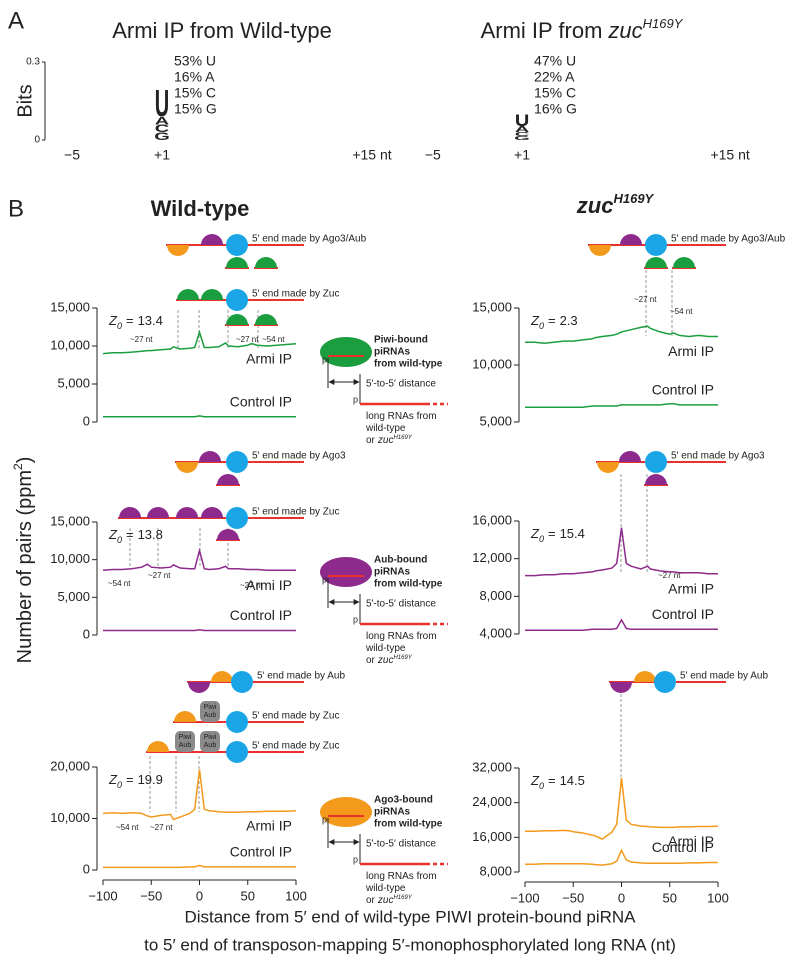  I want to click on protein-tag-label: Aub, so click(210, 745).